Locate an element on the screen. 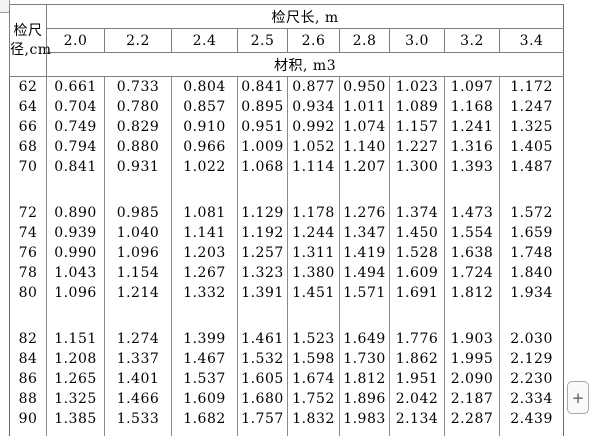  diameter-cell: 74 is located at coordinates (28, 233).